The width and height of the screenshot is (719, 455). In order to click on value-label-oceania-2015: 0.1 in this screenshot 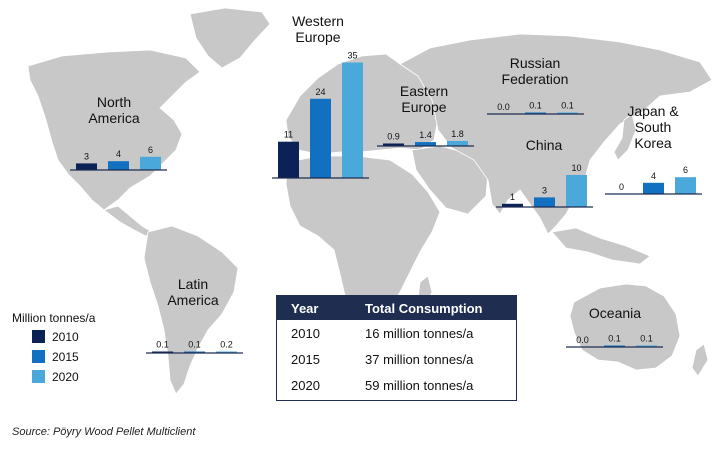, I will do `click(614, 339)`.